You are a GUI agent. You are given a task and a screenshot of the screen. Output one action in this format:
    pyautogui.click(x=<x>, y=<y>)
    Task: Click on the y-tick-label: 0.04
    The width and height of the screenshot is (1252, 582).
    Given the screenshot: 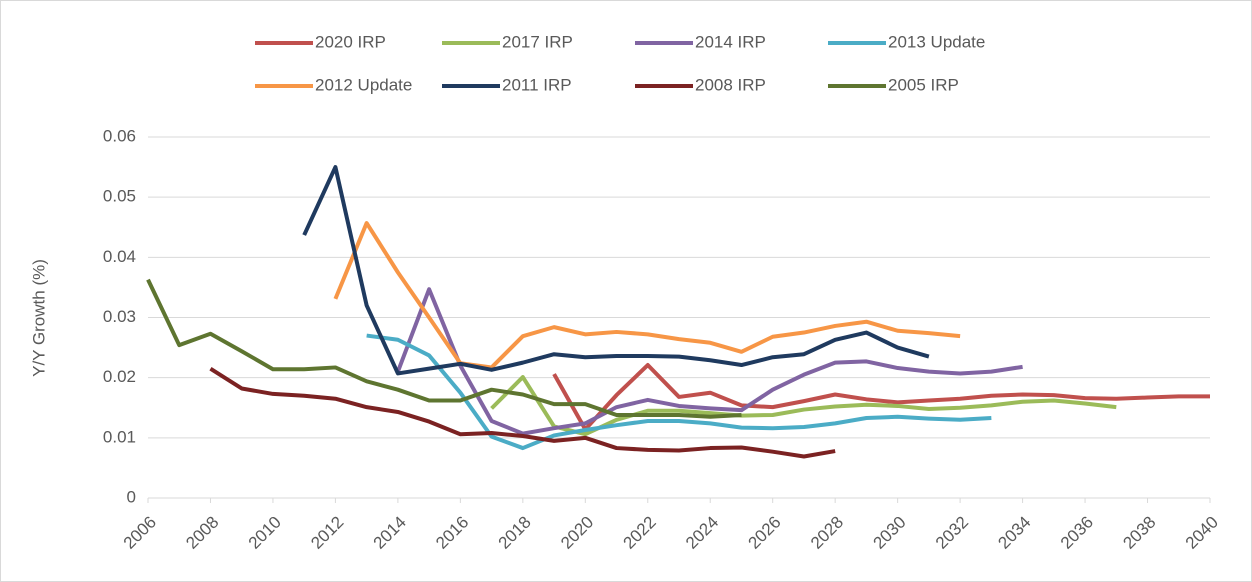 What is the action you would take?
    pyautogui.click(x=119, y=256)
    